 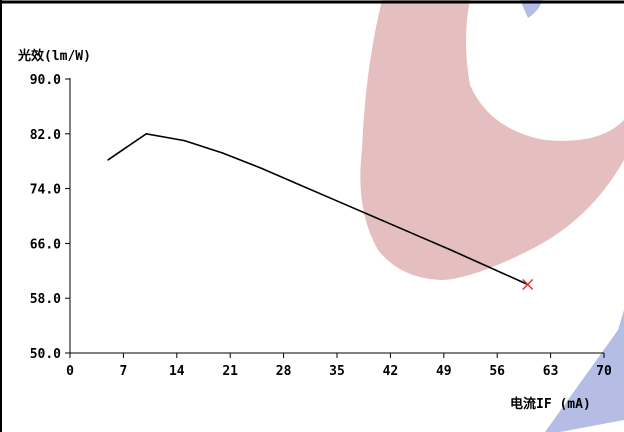 I want to click on end-marker-stroke, so click(x=528, y=284).